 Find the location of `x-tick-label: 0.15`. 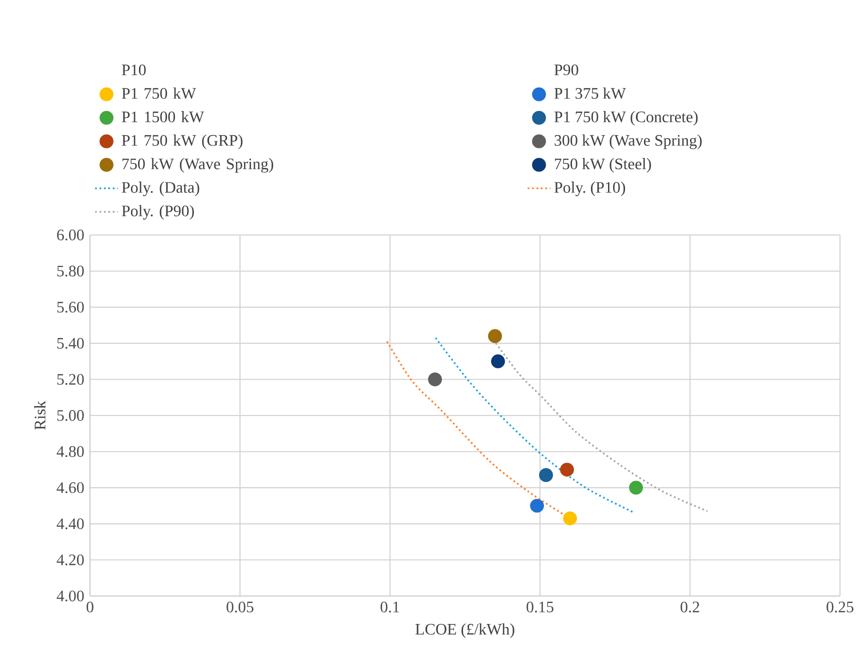

x-tick-label: 0.15 is located at coordinates (540, 607).